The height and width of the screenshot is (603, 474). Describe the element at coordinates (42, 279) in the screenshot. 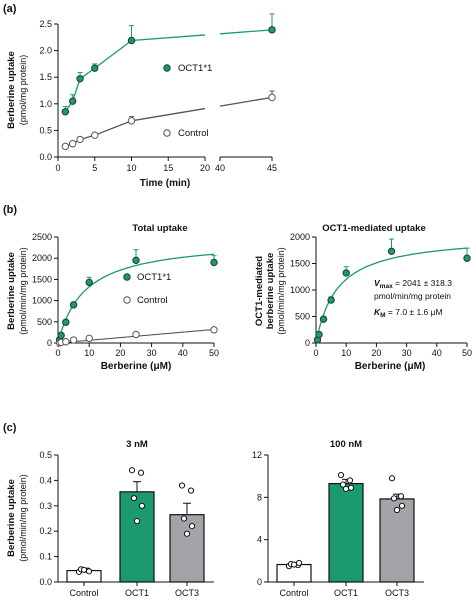

I see `y-tick-label-b1: 1500` at that location.